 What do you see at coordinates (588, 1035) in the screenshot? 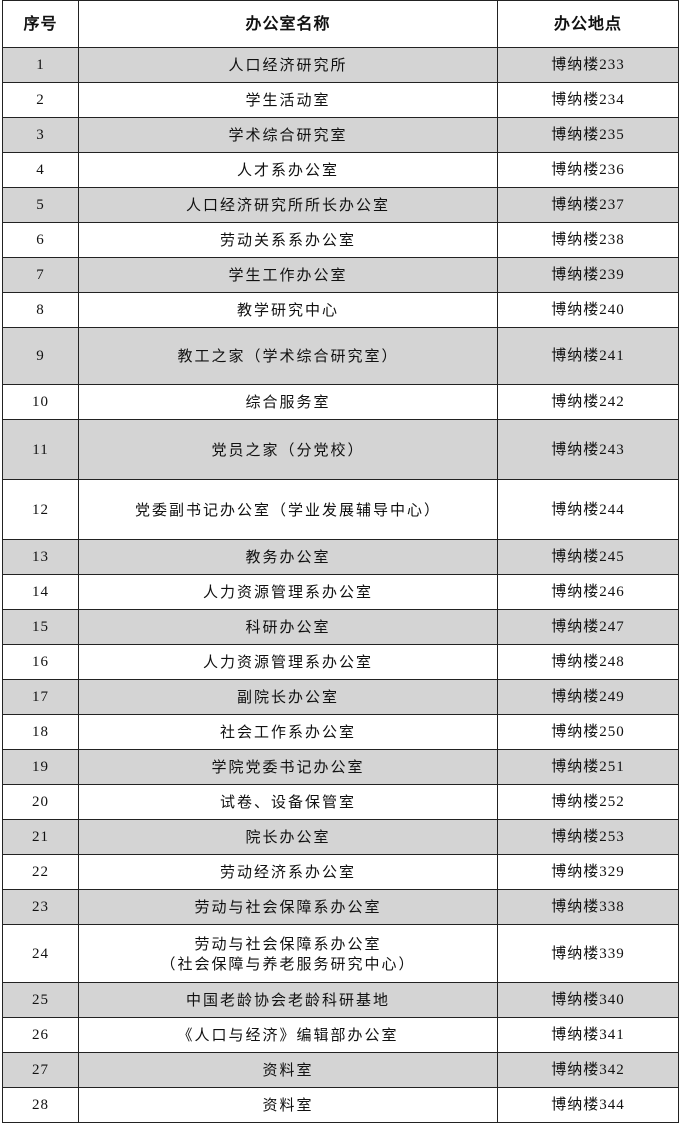
I see `office-location: 博纳楼341` at bounding box center [588, 1035].